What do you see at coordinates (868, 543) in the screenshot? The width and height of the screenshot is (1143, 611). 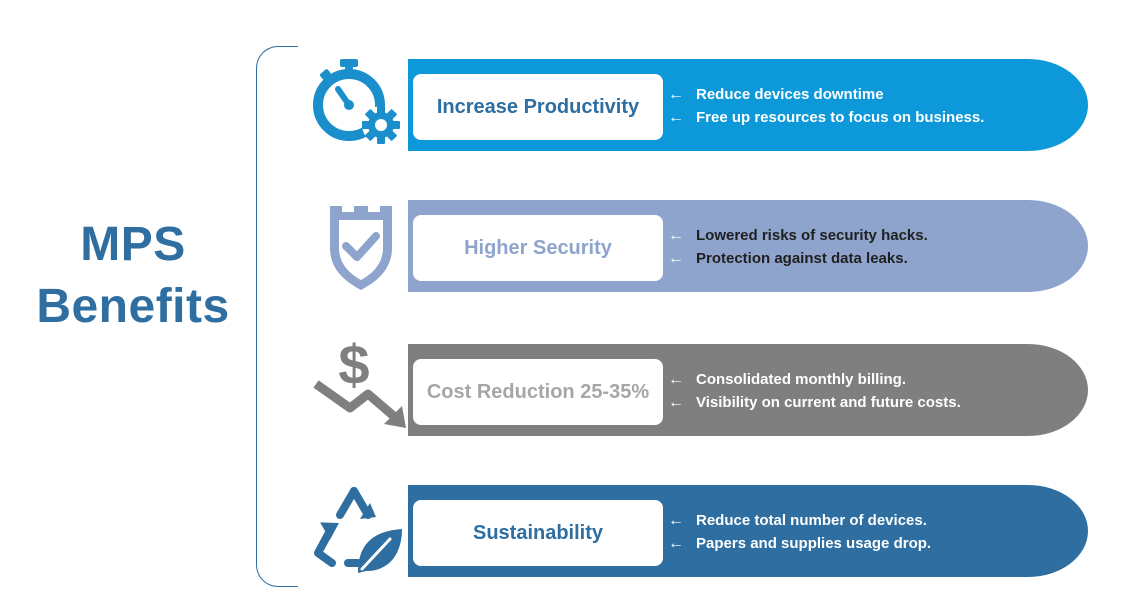 I see `benefit-point: ← Papers and supplies usage drop.` at bounding box center [868, 543].